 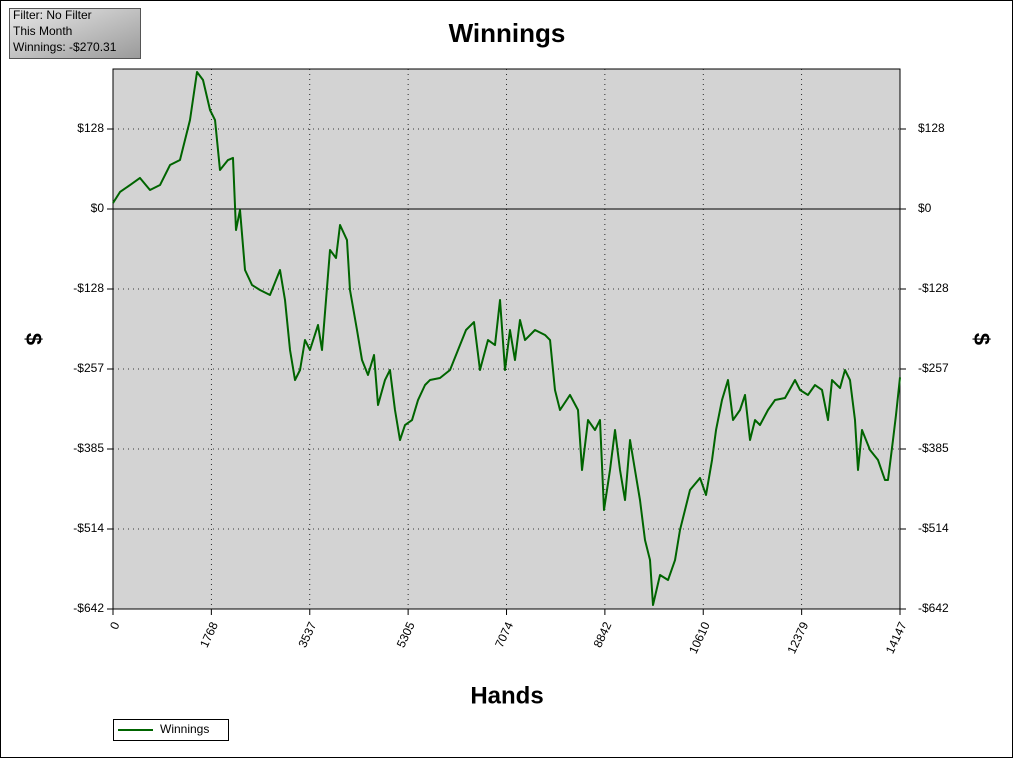 What do you see at coordinates (65, 47) in the screenshot?
I see `info-text: Winnings: -$270.31` at bounding box center [65, 47].